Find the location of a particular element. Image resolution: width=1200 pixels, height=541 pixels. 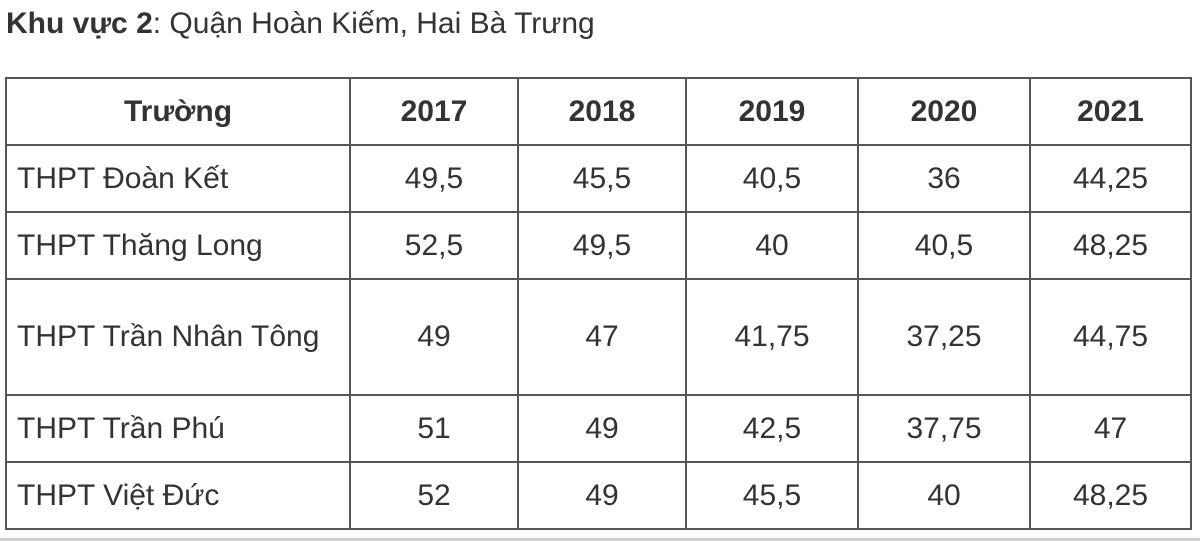

score-cell: 52 is located at coordinates (434, 495).